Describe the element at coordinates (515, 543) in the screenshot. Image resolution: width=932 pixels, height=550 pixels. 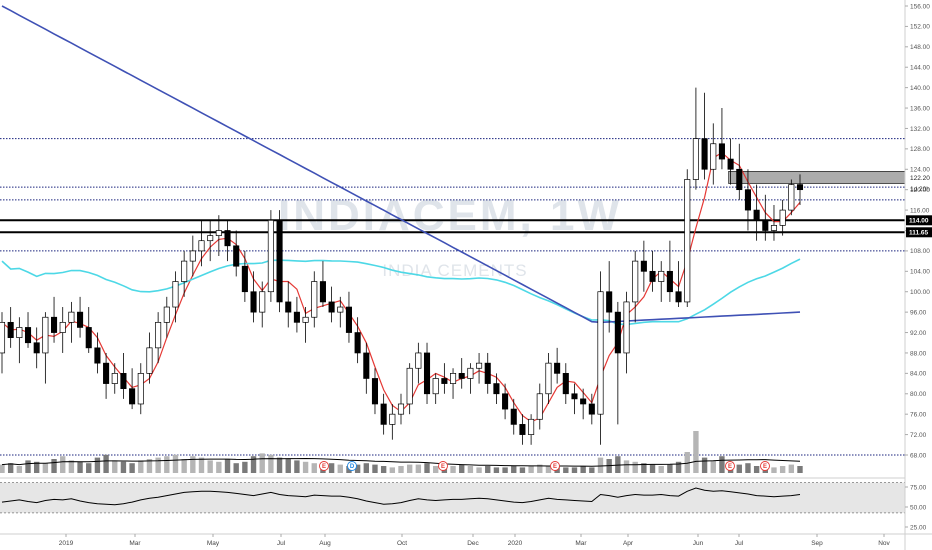
I see `time-tick-label: 2020` at that location.